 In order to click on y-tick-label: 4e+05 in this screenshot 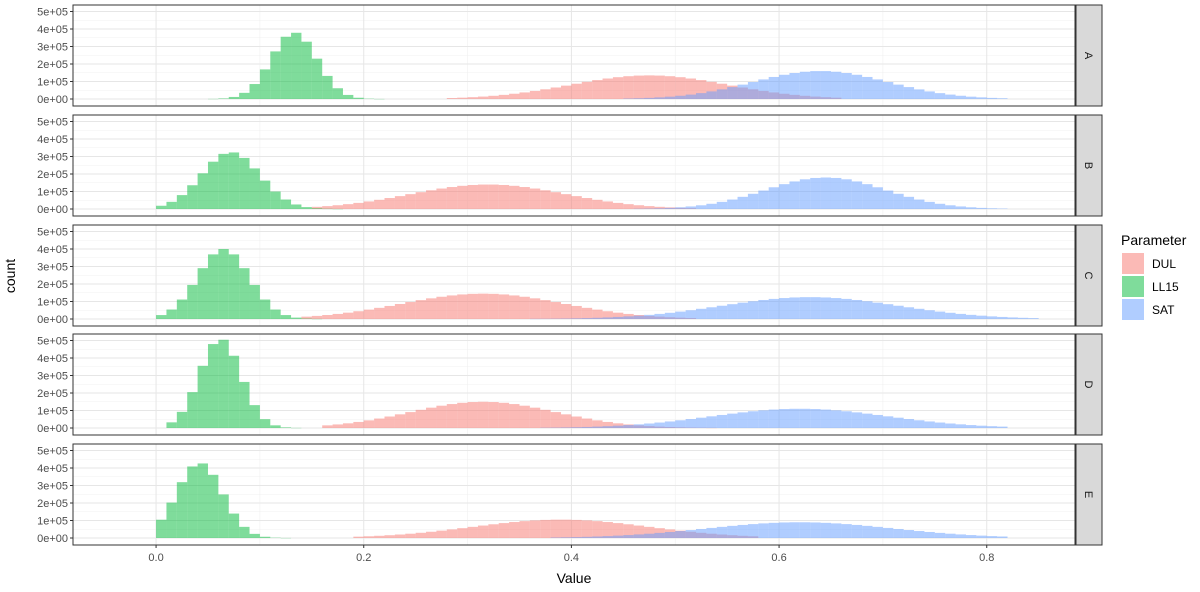, I will do `click(52, 469)`.